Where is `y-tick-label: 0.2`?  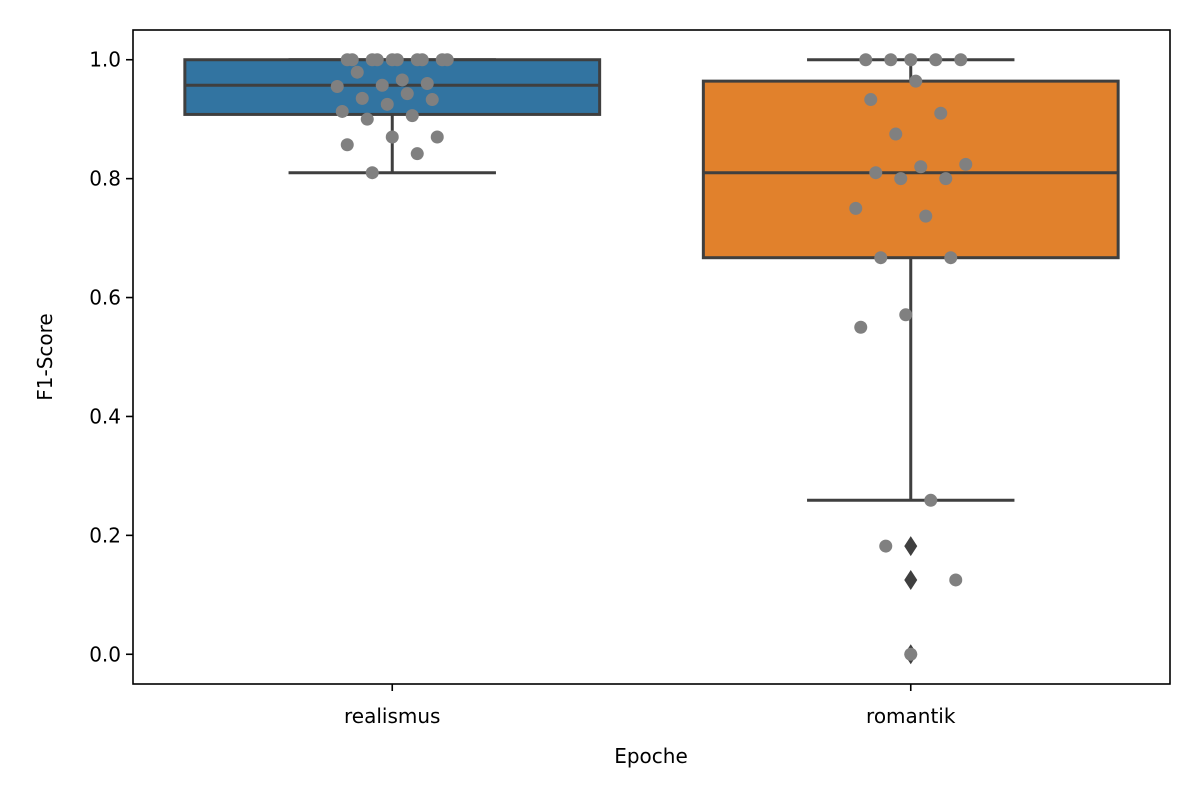 y-tick-label: 0.2 is located at coordinates (105, 535).